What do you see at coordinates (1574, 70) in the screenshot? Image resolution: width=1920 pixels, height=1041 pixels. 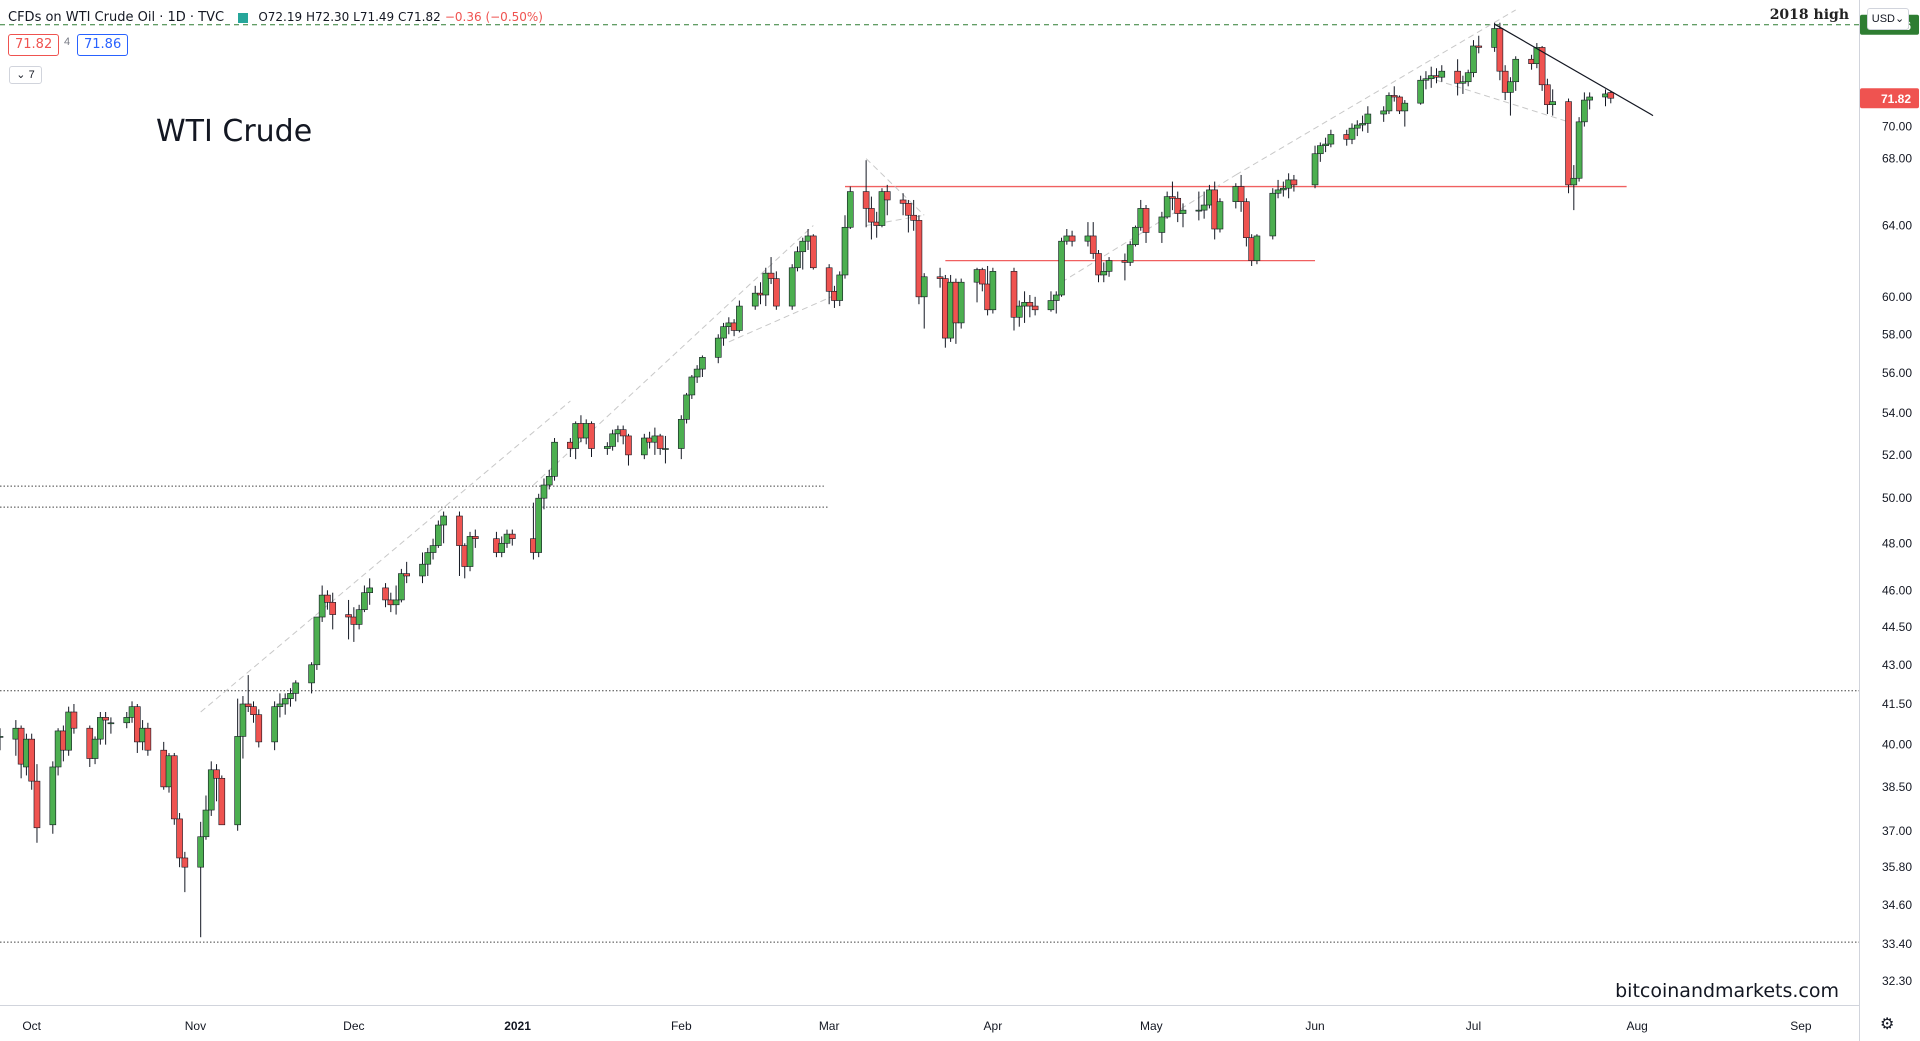 I see `trendline` at bounding box center [1574, 70].